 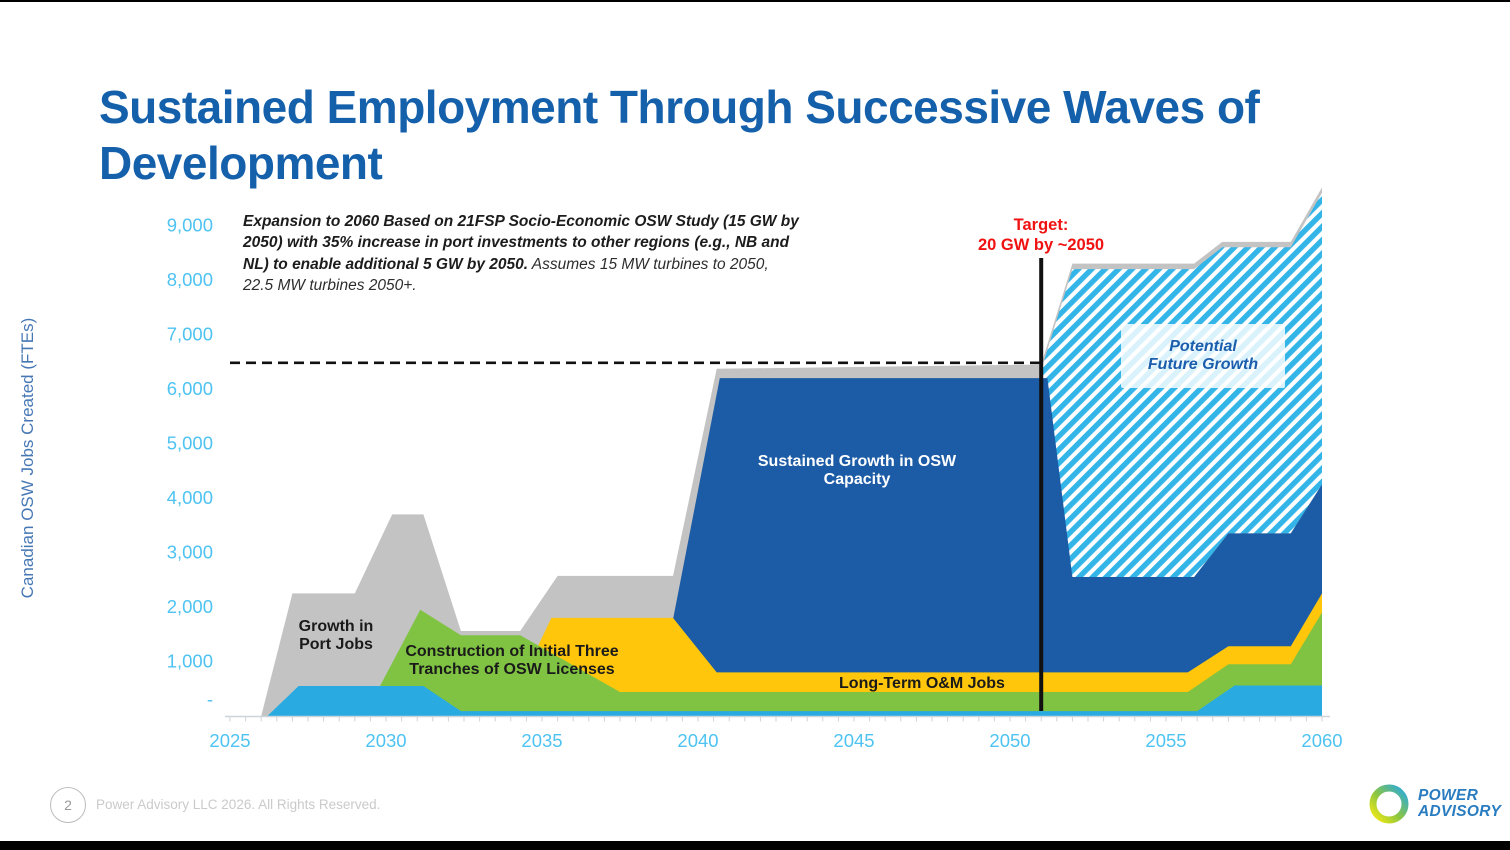 What do you see at coordinates (27, 458) in the screenshot?
I see `y-axis-title: Canadian OSW Jobs Created (FTEs)` at bounding box center [27, 458].